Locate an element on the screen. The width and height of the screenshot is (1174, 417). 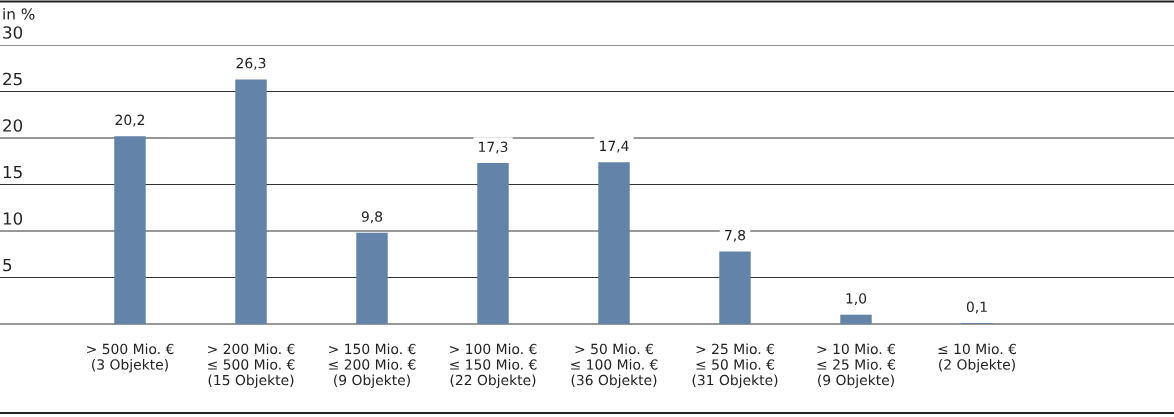
data-label: 1,0 is located at coordinates (856, 299).